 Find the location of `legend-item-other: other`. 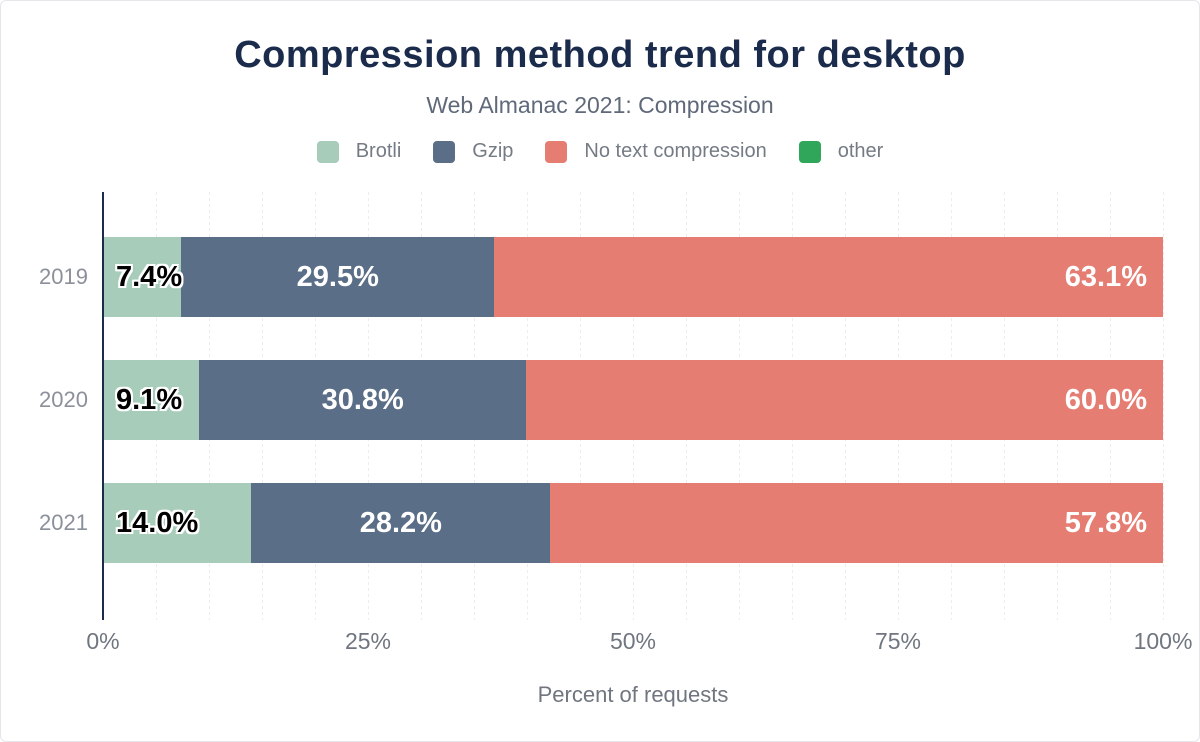

legend-item-other: other is located at coordinates (841, 151).